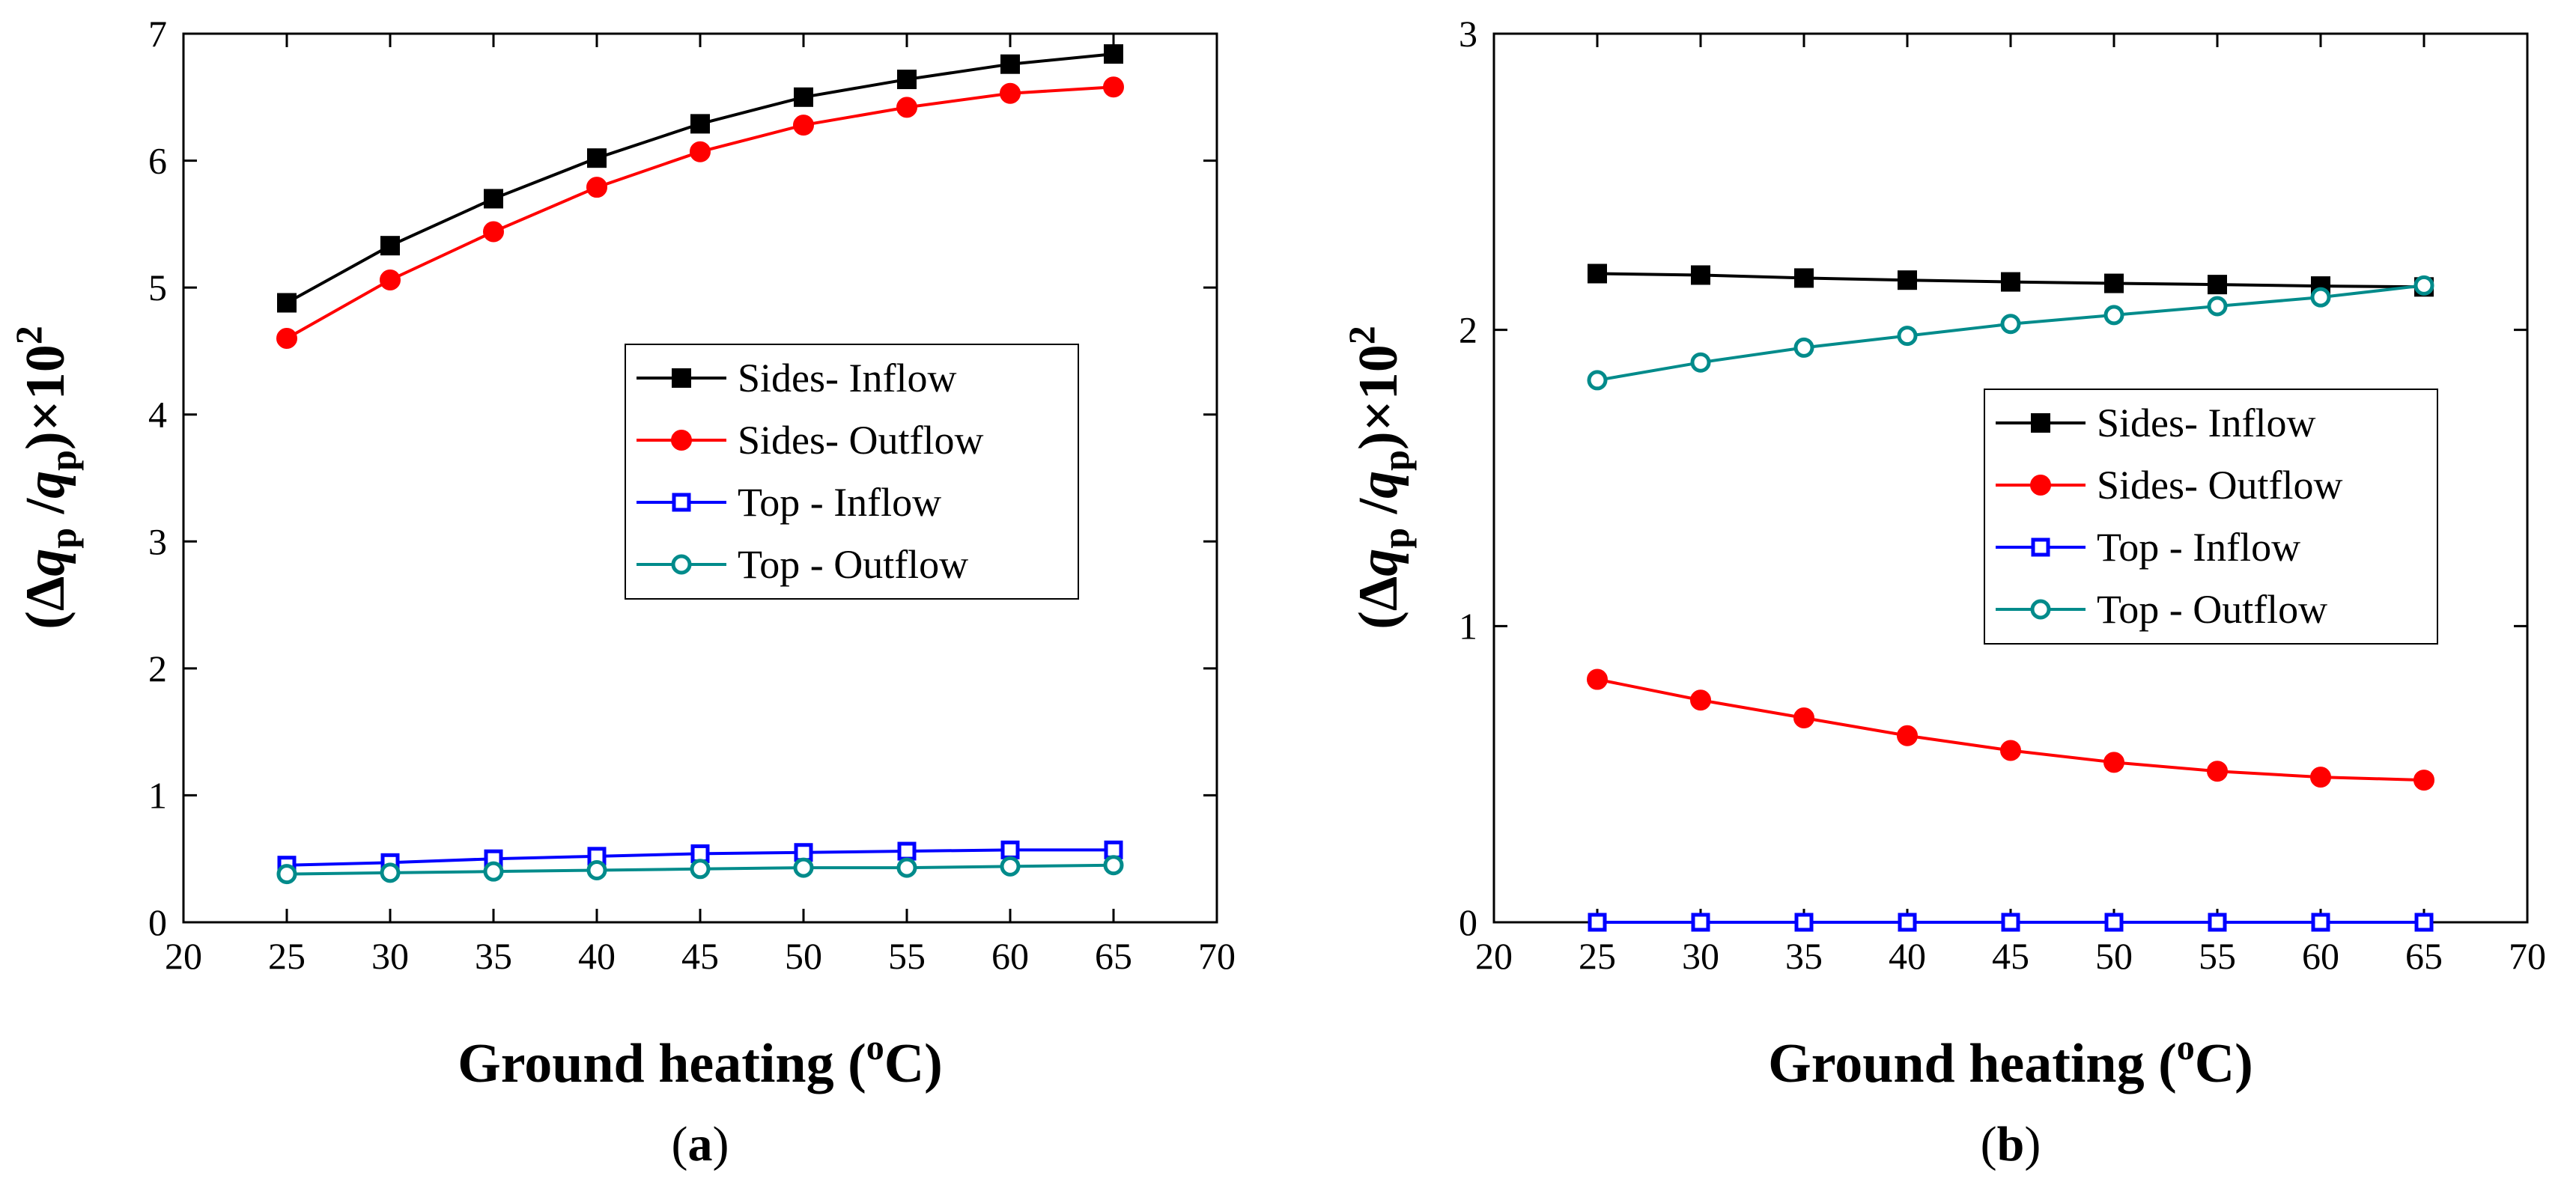 The image size is (2576, 1200). What do you see at coordinates (2010, 1061) in the screenshot?
I see `x-axis-title: Ground heating (oC)` at bounding box center [2010, 1061].